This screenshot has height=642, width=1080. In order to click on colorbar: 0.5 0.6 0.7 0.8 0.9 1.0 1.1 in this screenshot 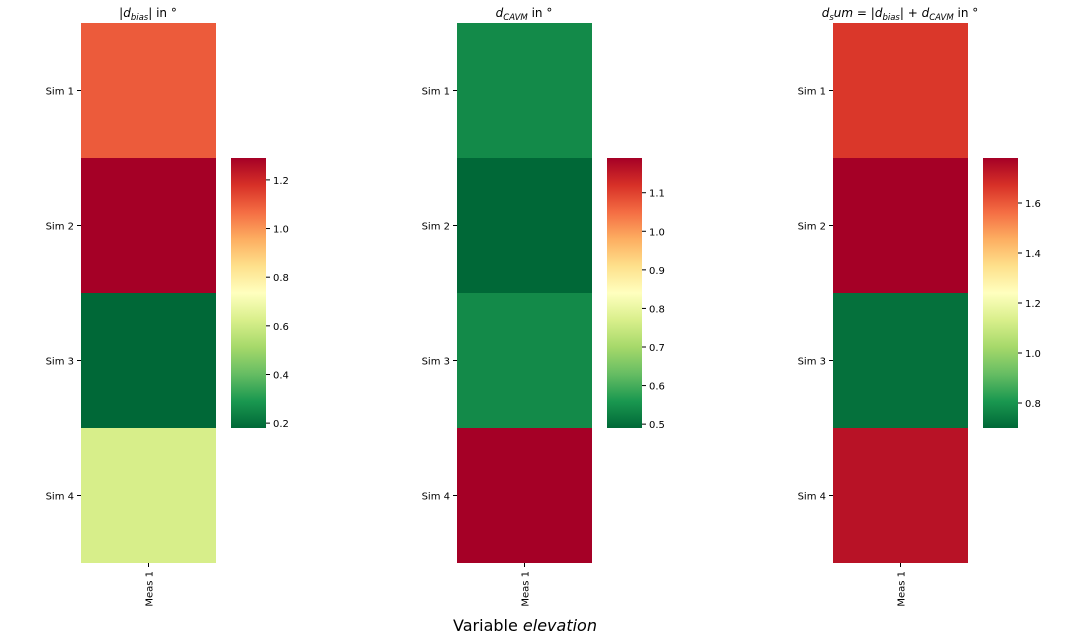, I will do `click(636, 294)`.